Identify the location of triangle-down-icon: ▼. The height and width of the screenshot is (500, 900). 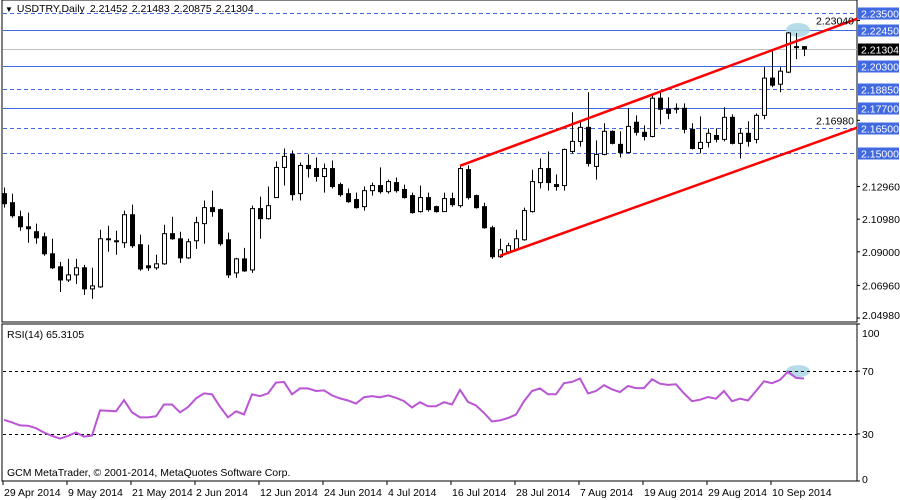
(9, 9).